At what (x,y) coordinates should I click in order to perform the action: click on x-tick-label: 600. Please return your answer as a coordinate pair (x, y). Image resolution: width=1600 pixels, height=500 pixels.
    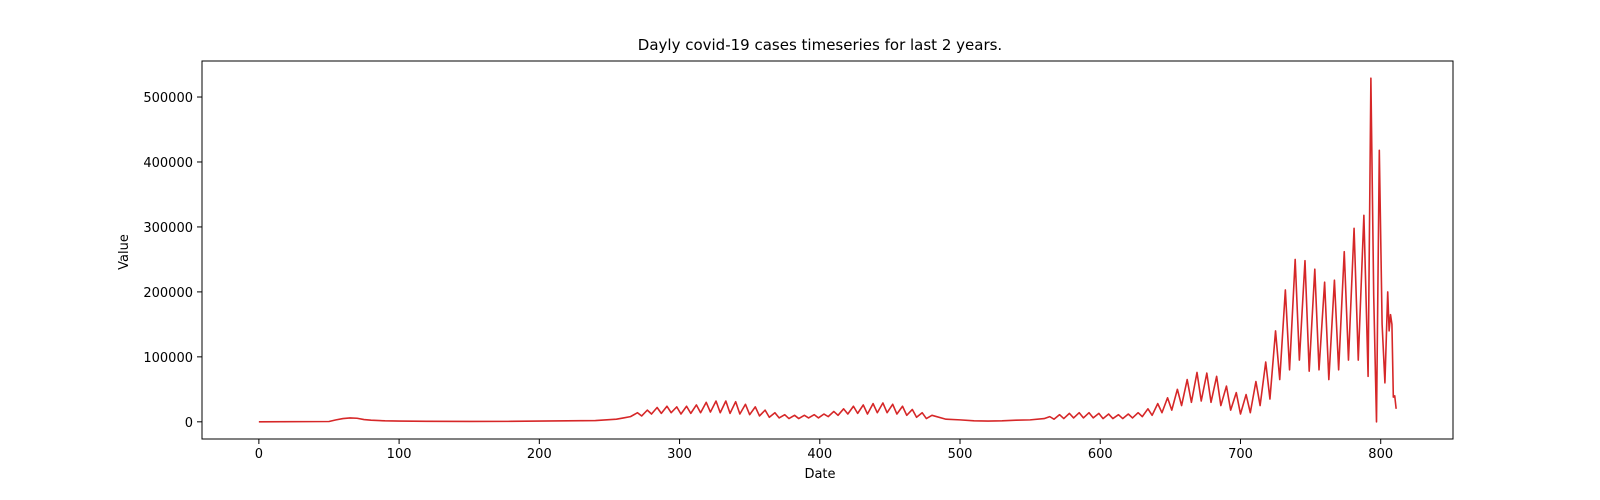
    Looking at the image, I should click on (1100, 454).